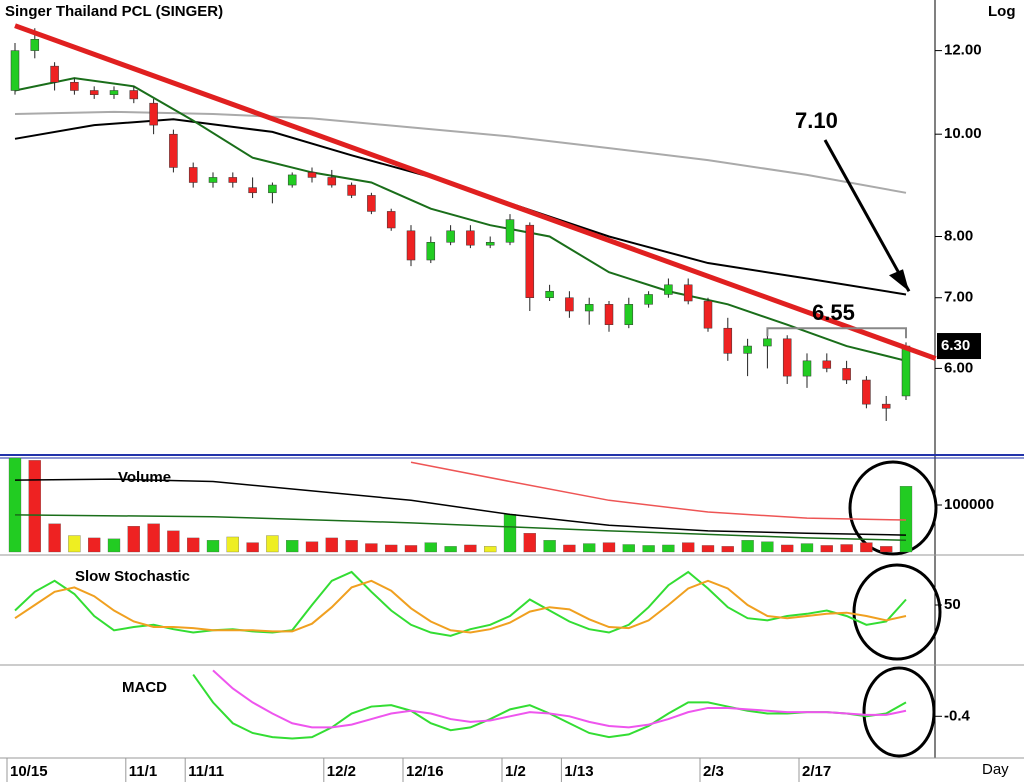 The image size is (1024, 782). What do you see at coordinates (816, 120) in the screenshot?
I see `annotation: 7.10` at bounding box center [816, 120].